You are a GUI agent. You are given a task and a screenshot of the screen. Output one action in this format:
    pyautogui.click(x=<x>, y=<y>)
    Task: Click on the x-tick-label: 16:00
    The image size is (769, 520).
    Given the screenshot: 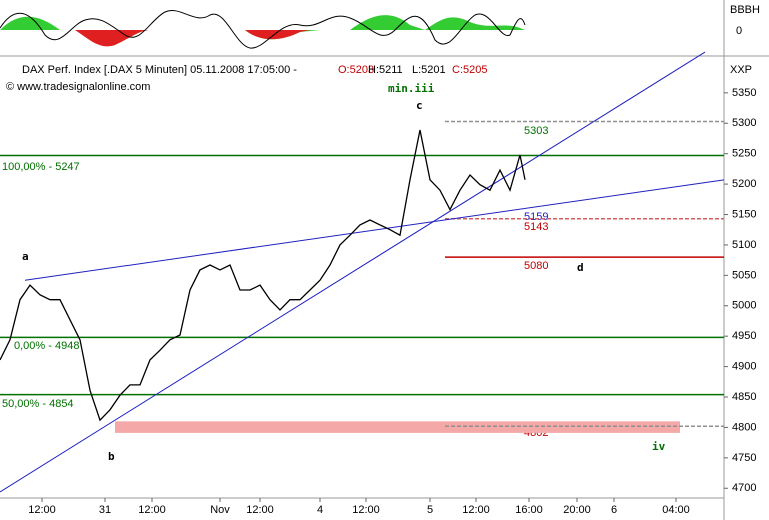 What is the action you would take?
    pyautogui.click(x=529, y=510)
    